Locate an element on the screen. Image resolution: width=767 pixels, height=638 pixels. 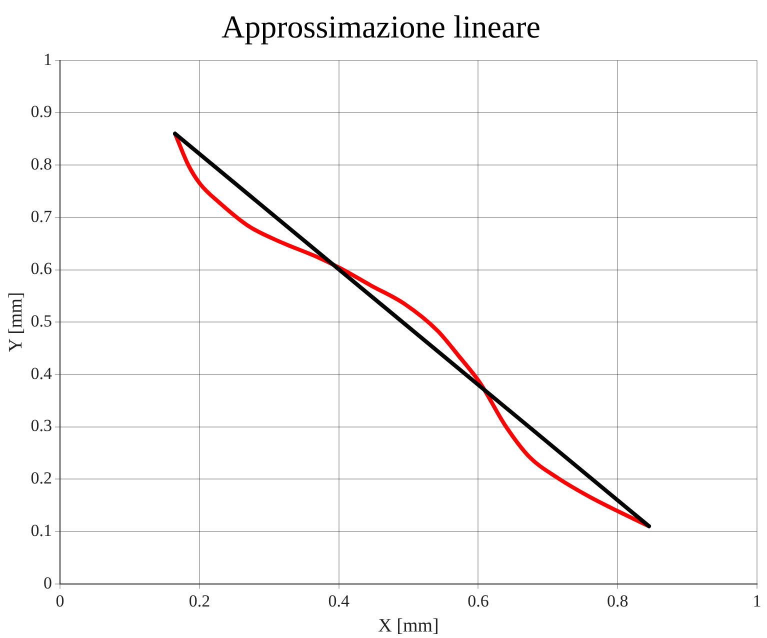
y-tick-label: 0.8 is located at coordinates (41, 164).